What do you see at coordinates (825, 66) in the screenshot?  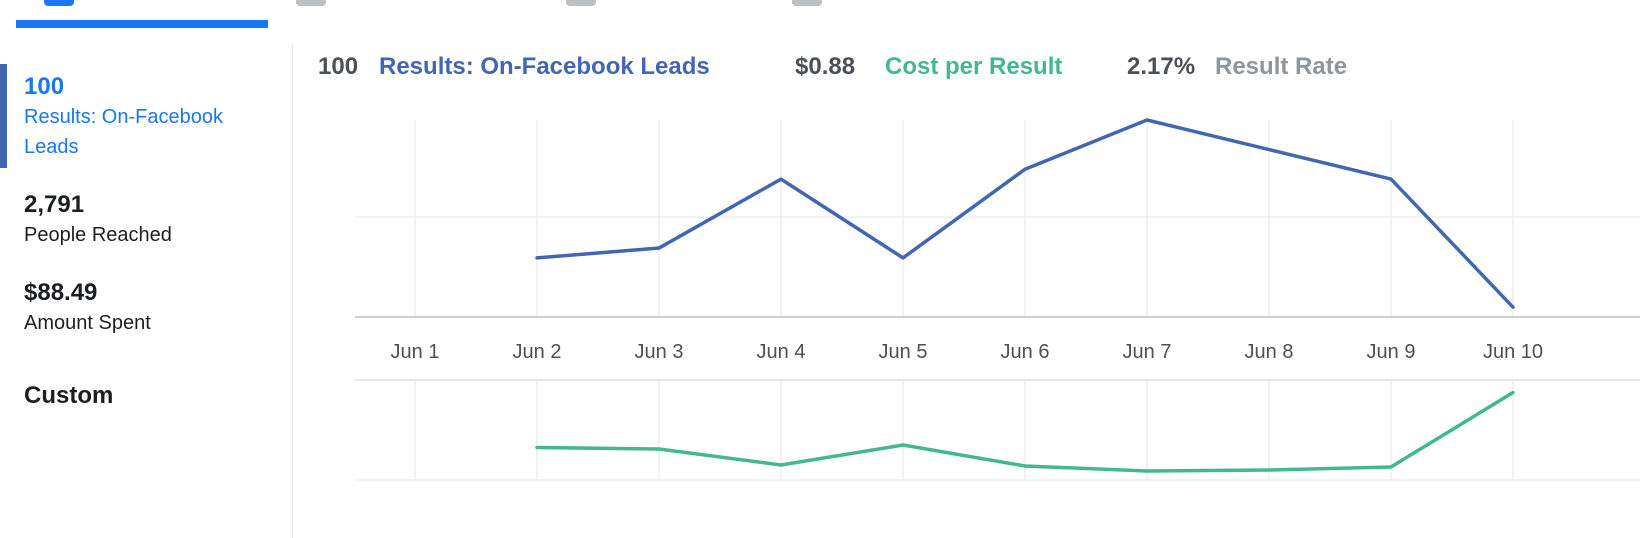 I see `legend-cost-value: $0.88` at bounding box center [825, 66].